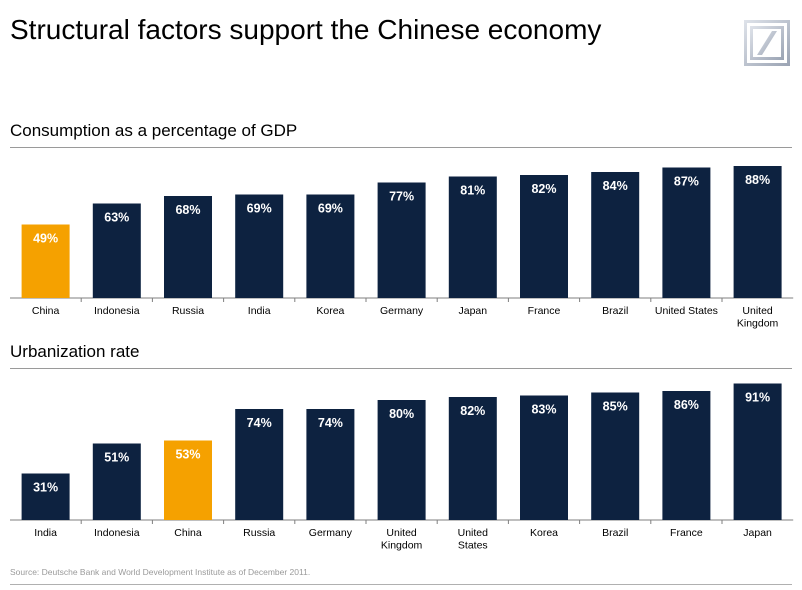  What do you see at coordinates (45, 488) in the screenshot?
I see `value-label: 31%` at bounding box center [45, 488].